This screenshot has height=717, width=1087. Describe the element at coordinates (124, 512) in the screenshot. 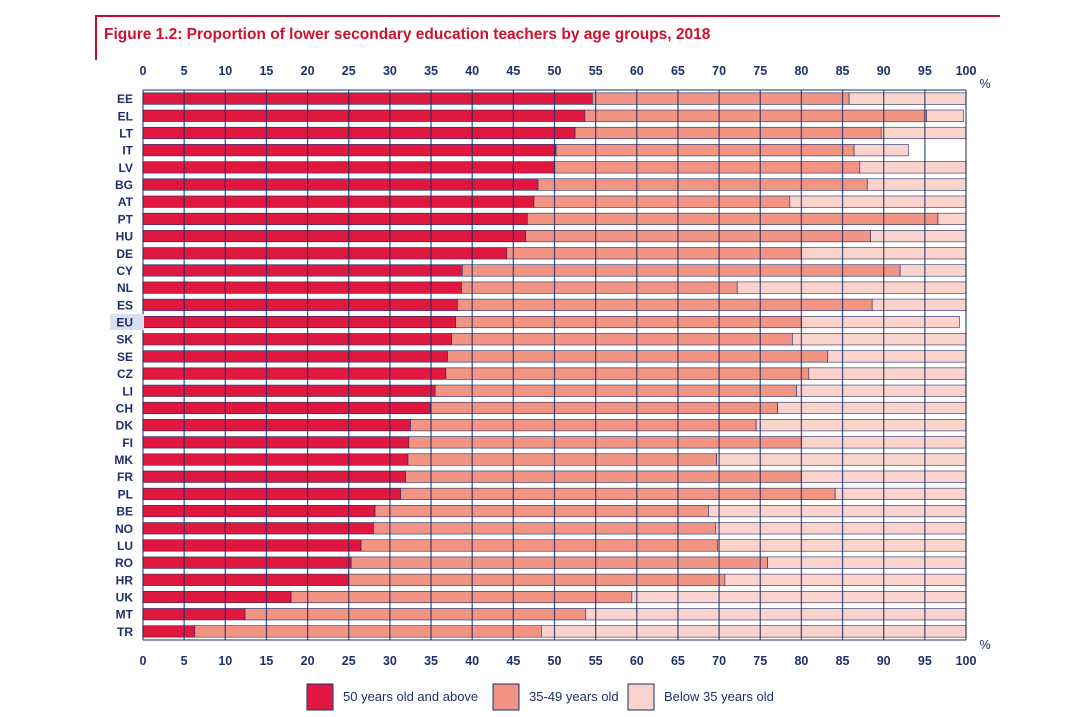

I see `category-label-be: BE` at that location.